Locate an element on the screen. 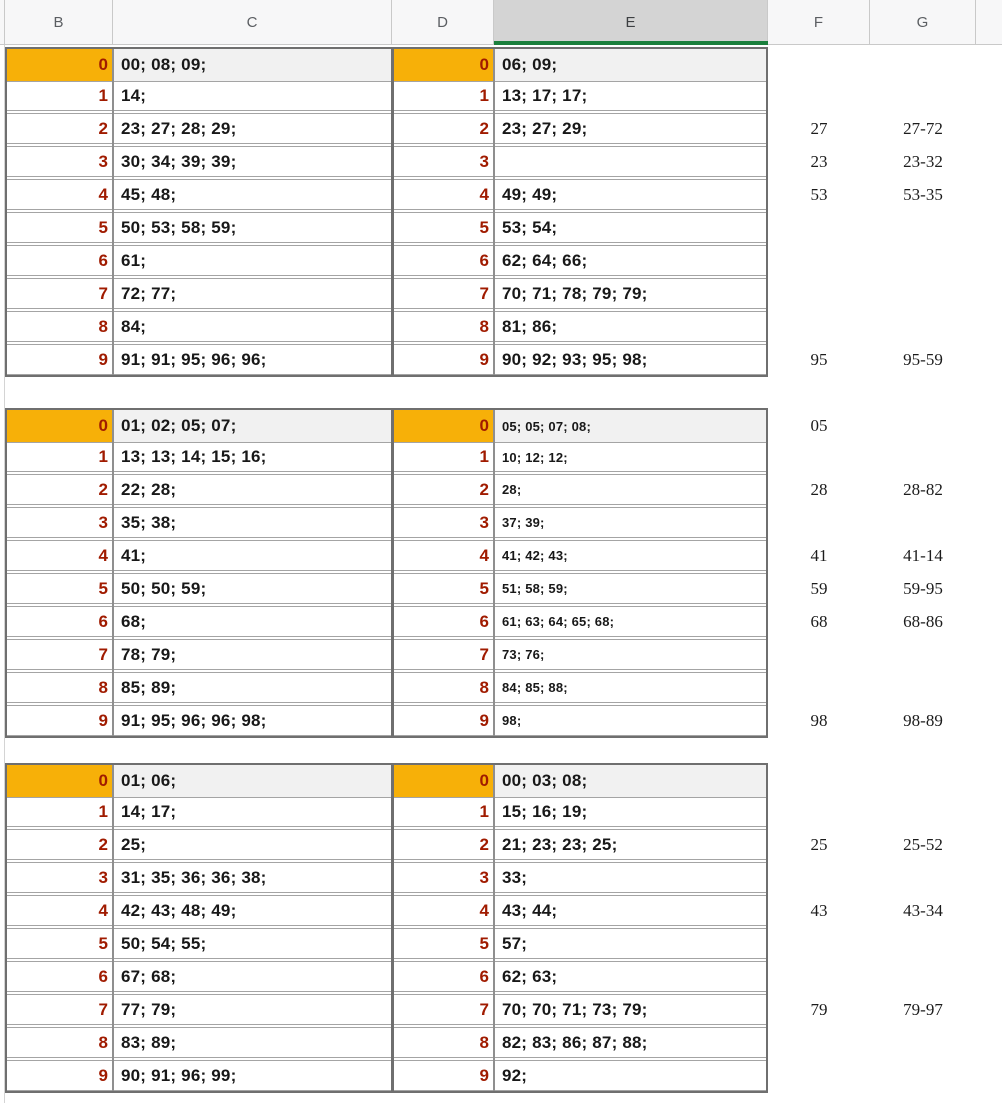  leaf-cell-left: 77; 79; is located at coordinates (149, 1009).